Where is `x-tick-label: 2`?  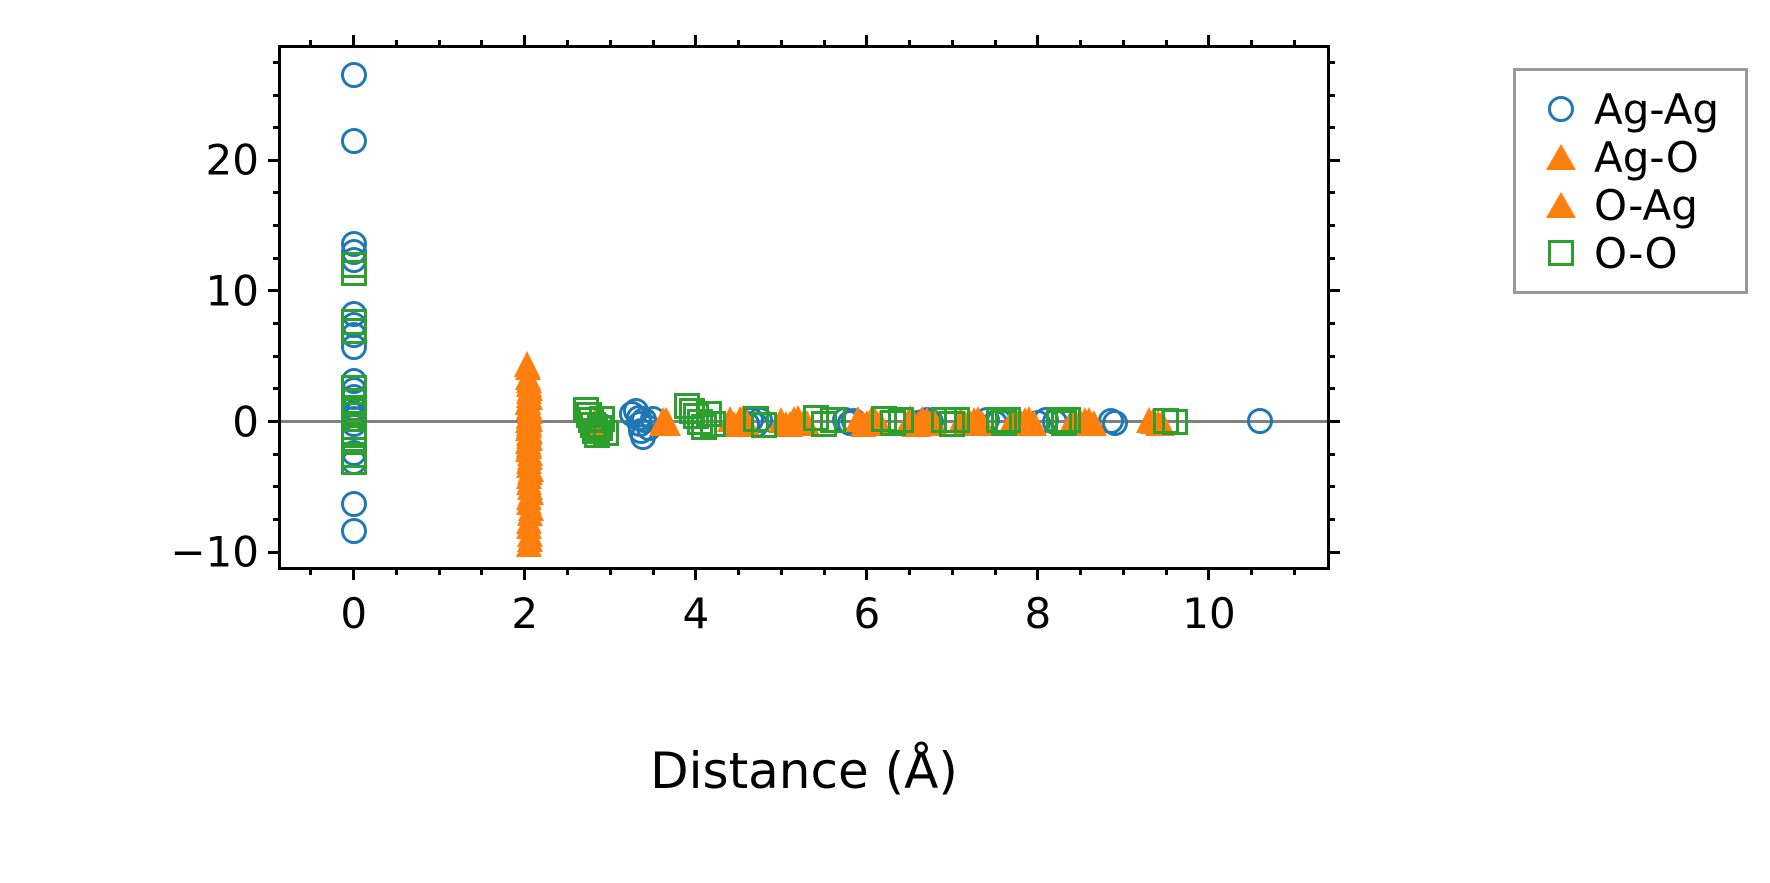
x-tick-label: 2 is located at coordinates (525, 613).